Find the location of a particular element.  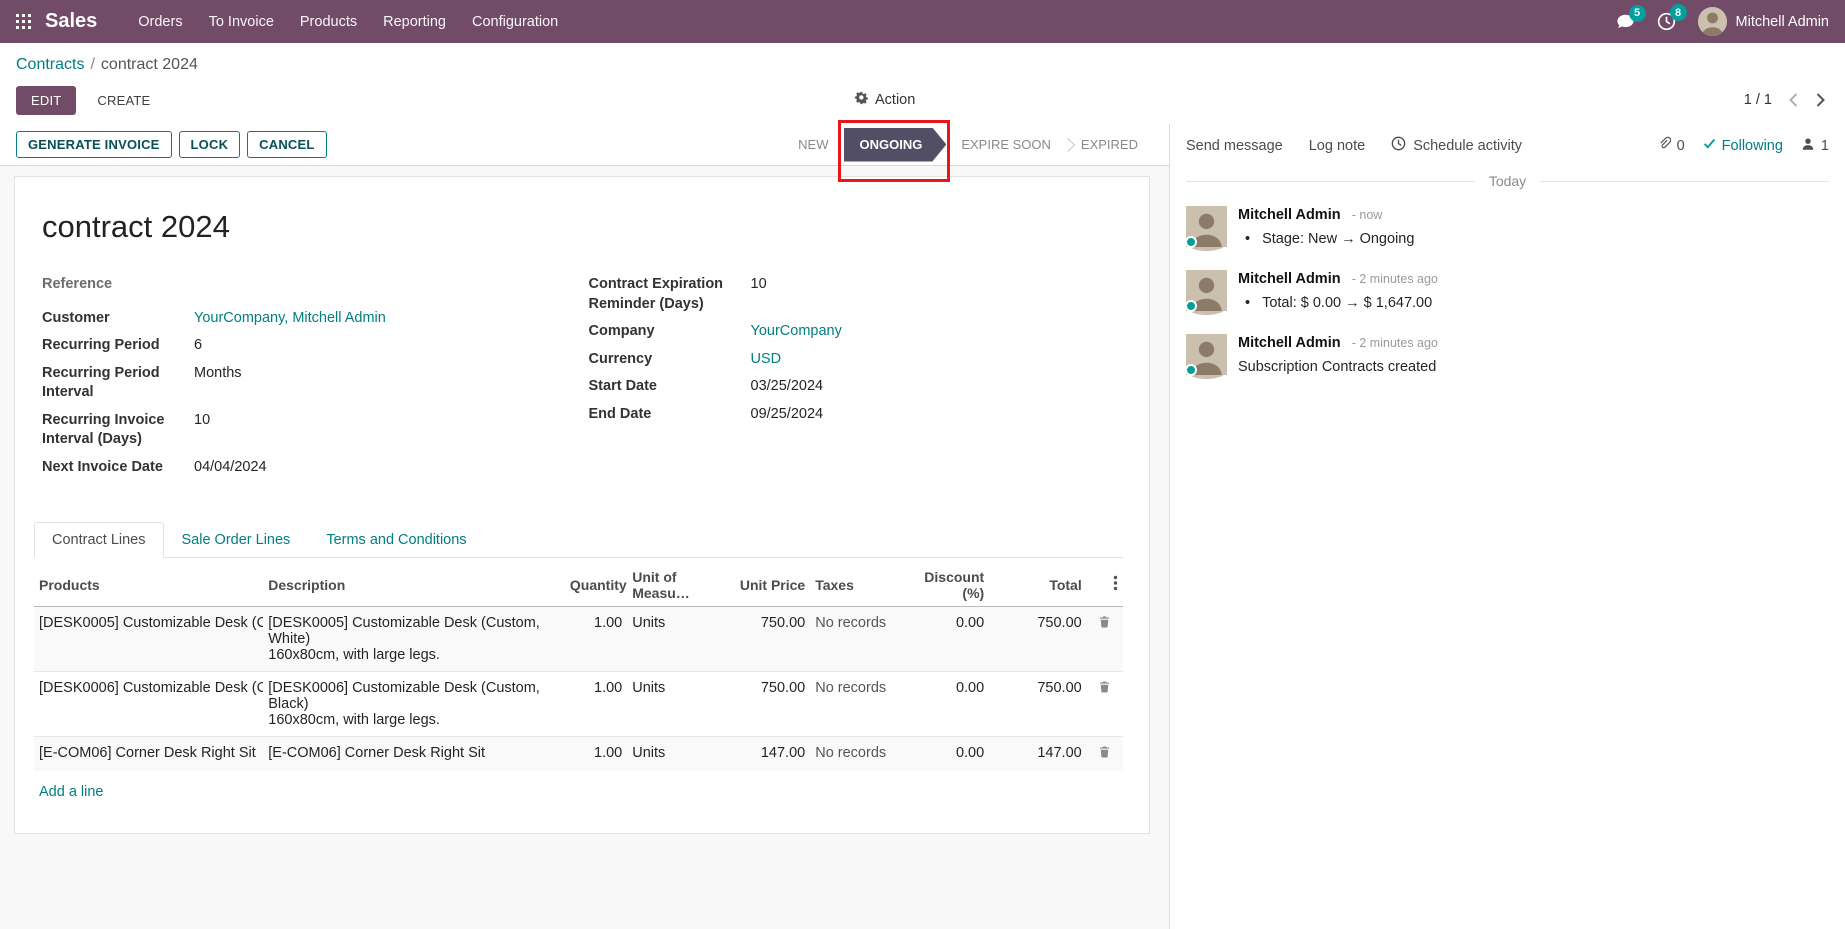

create-button: CREATE is located at coordinates (123, 100).